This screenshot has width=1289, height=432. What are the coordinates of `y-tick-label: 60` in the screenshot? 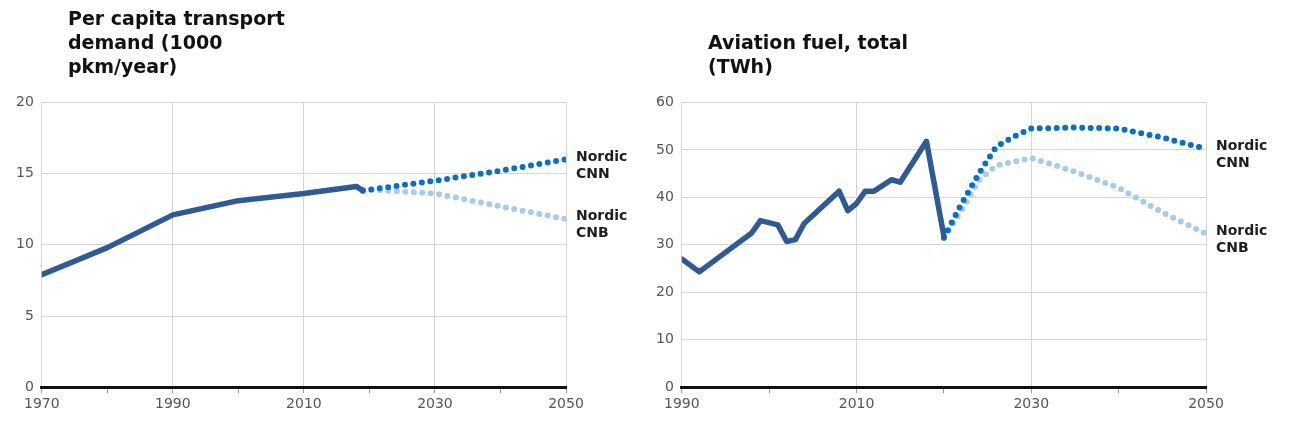 It's located at (664, 101).